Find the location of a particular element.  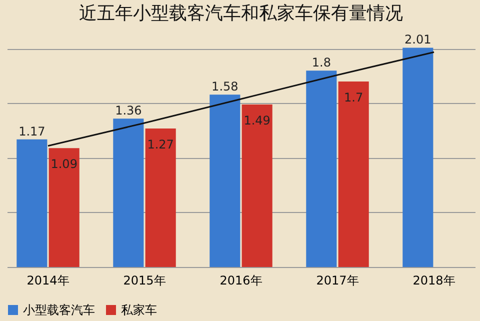

legend-label: 私家车 is located at coordinates (139, 310).